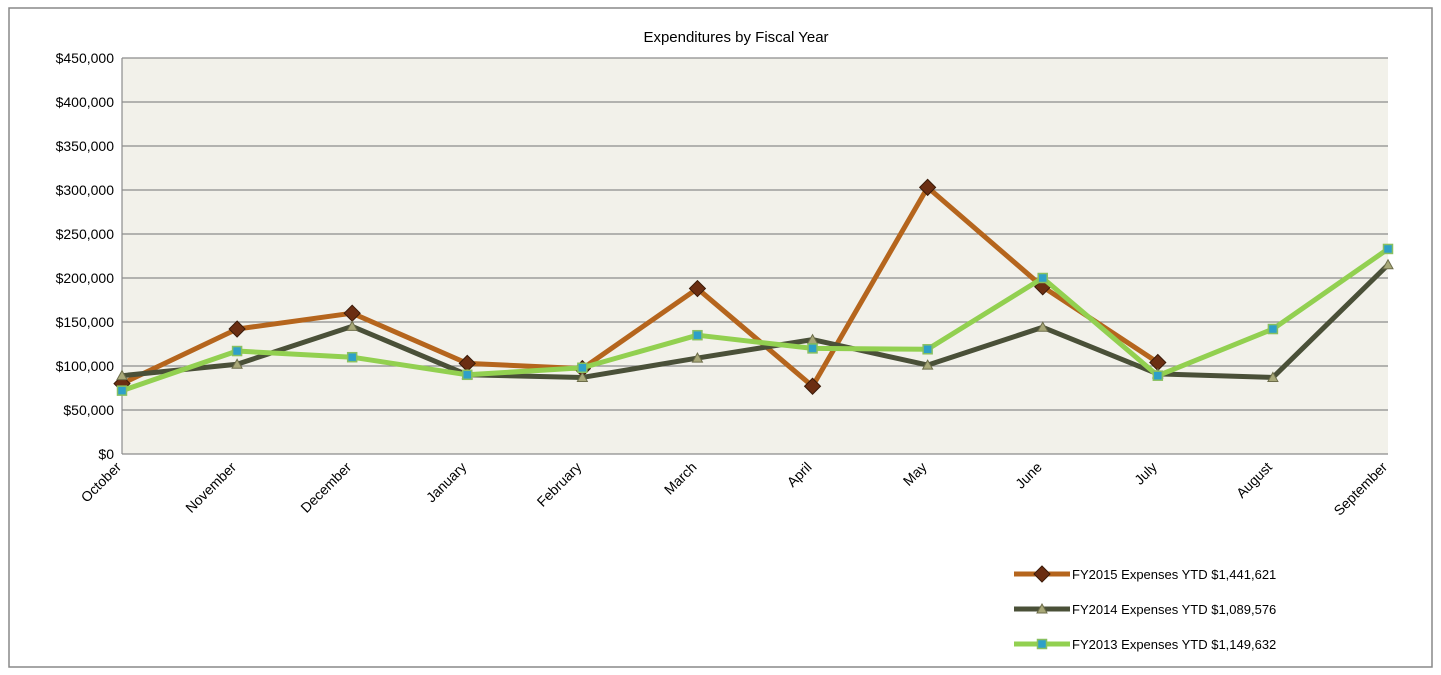 The image size is (1441, 675). I want to click on y-tick-label: $150,000, so click(85, 322).